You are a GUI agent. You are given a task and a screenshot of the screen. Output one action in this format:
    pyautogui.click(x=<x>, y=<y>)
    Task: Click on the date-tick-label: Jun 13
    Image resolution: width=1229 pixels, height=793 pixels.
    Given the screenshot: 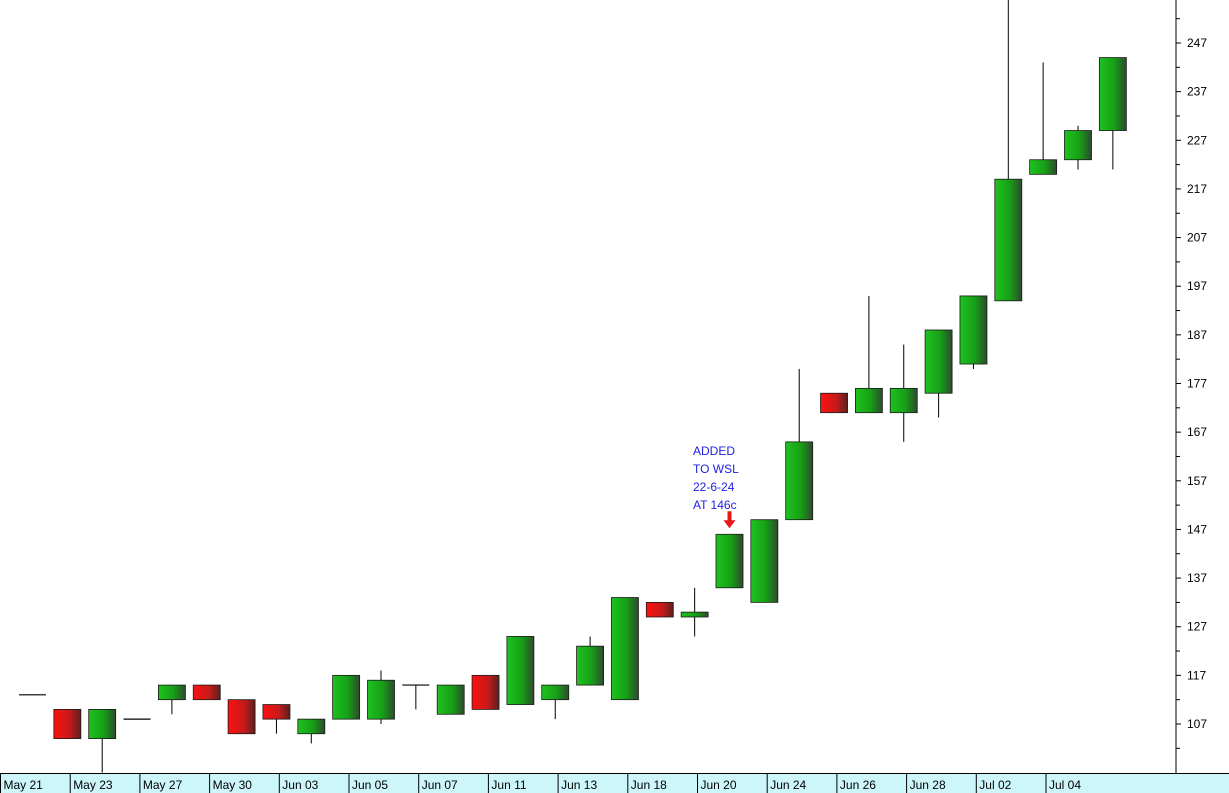 What is the action you would take?
    pyautogui.click(x=579, y=785)
    